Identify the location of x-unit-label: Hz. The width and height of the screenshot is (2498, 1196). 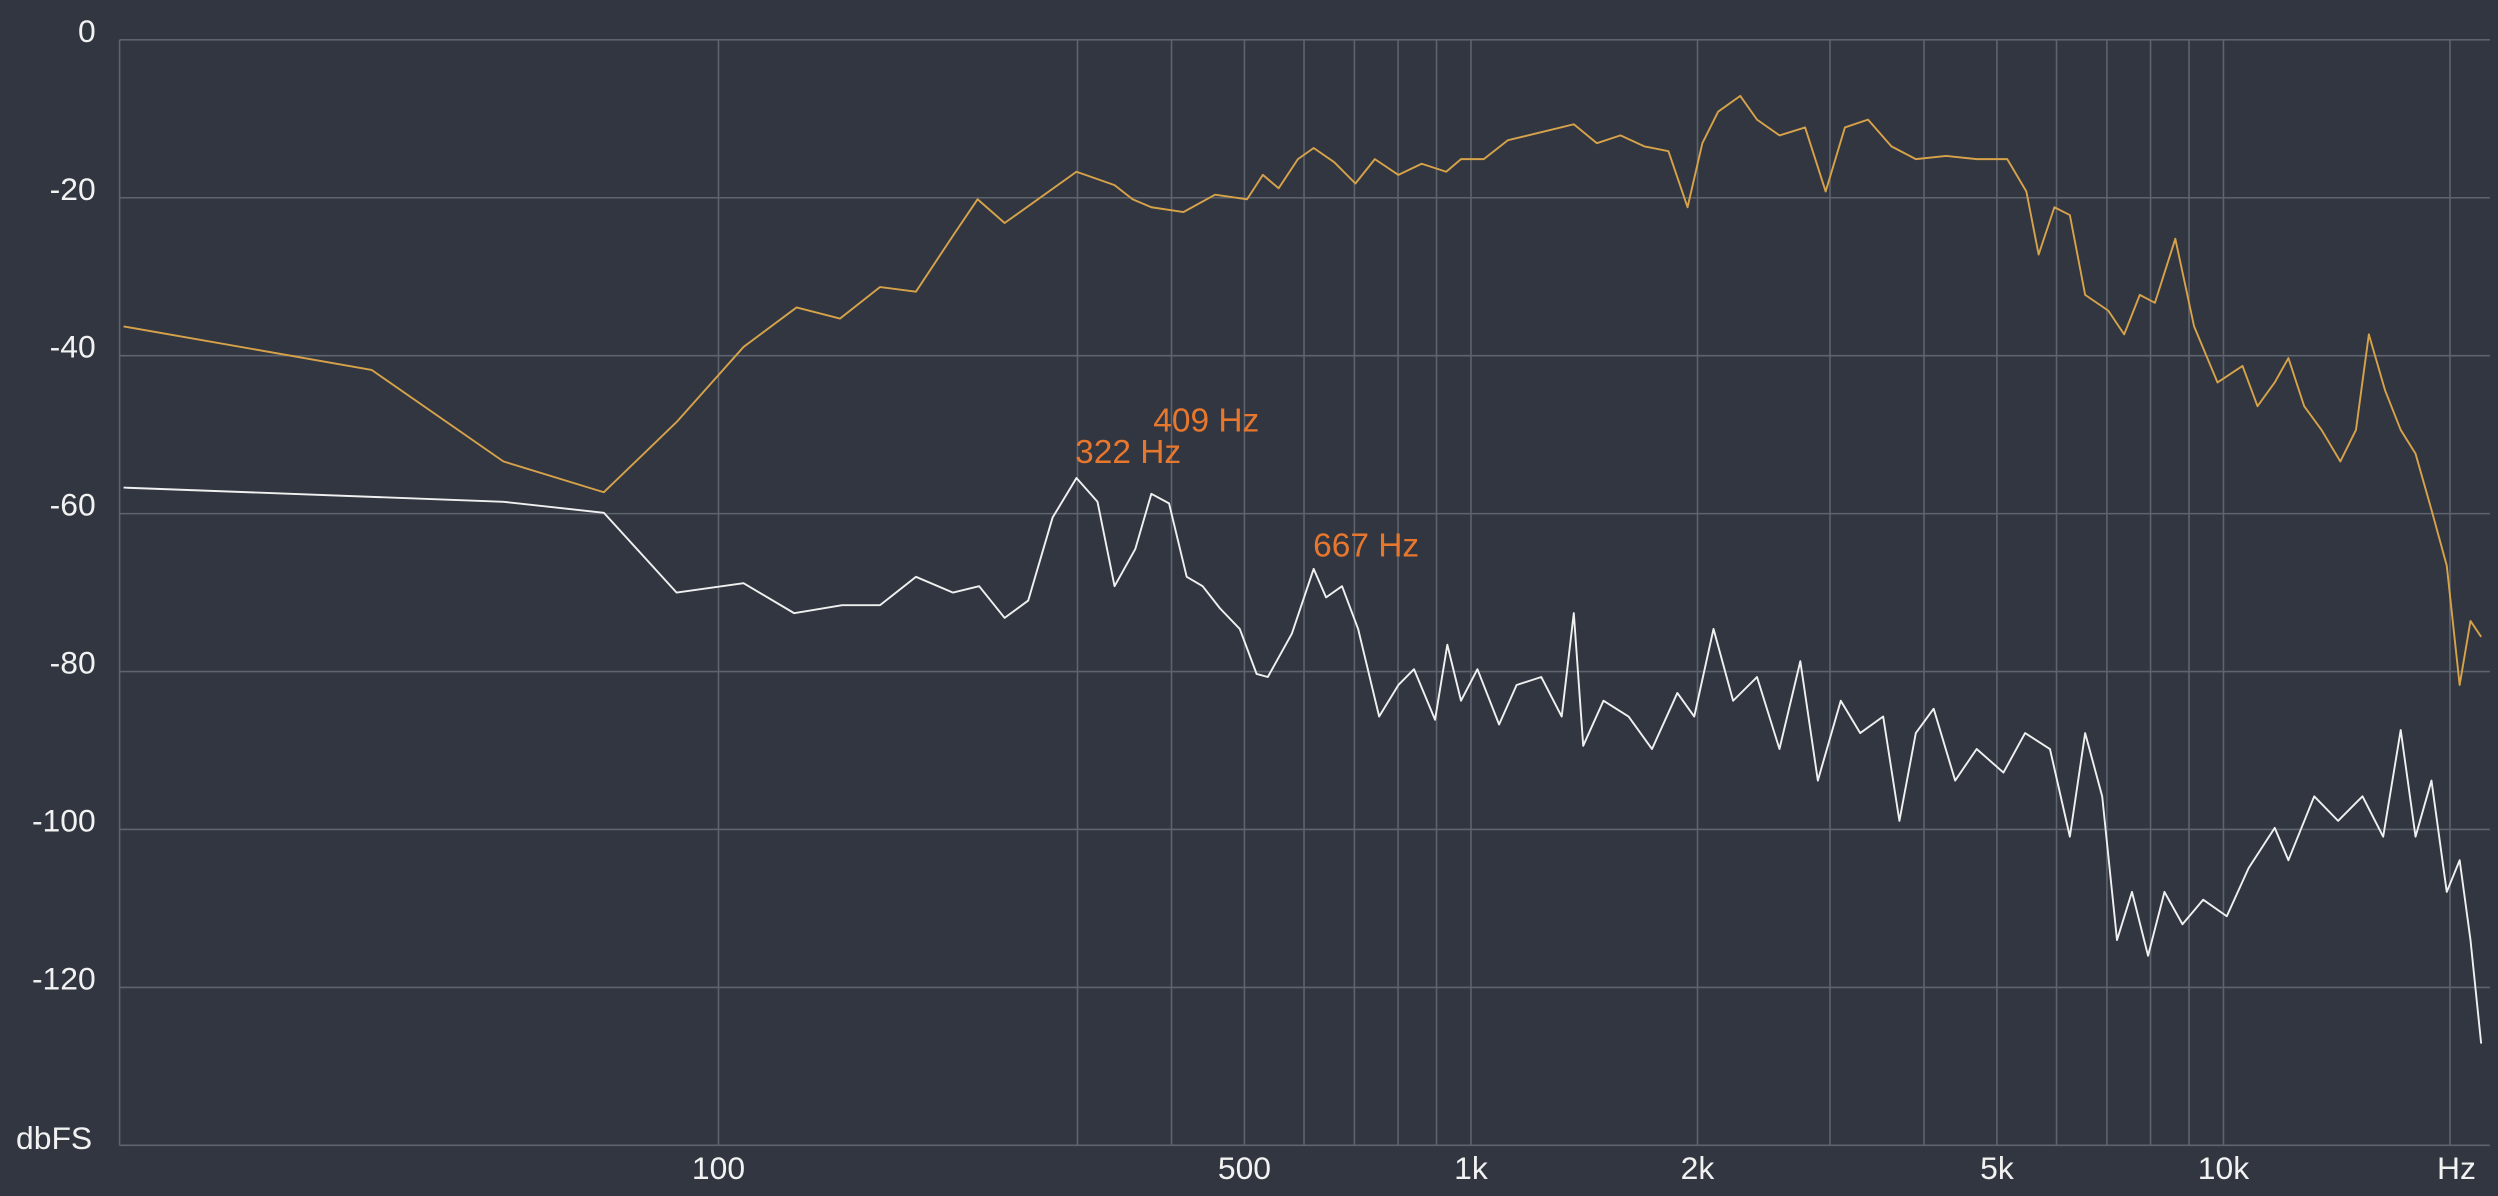
(2456, 1168).